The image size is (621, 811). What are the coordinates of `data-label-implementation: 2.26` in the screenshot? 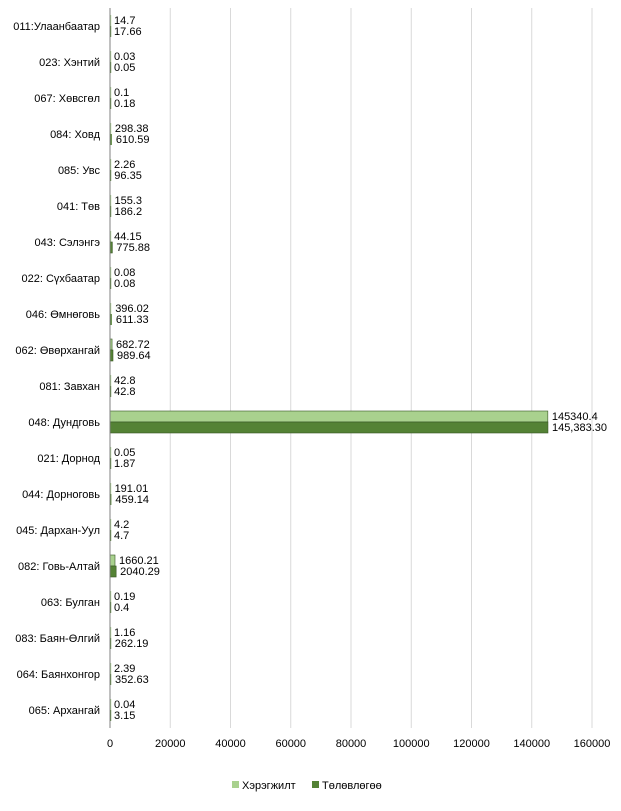 It's located at (124, 165).